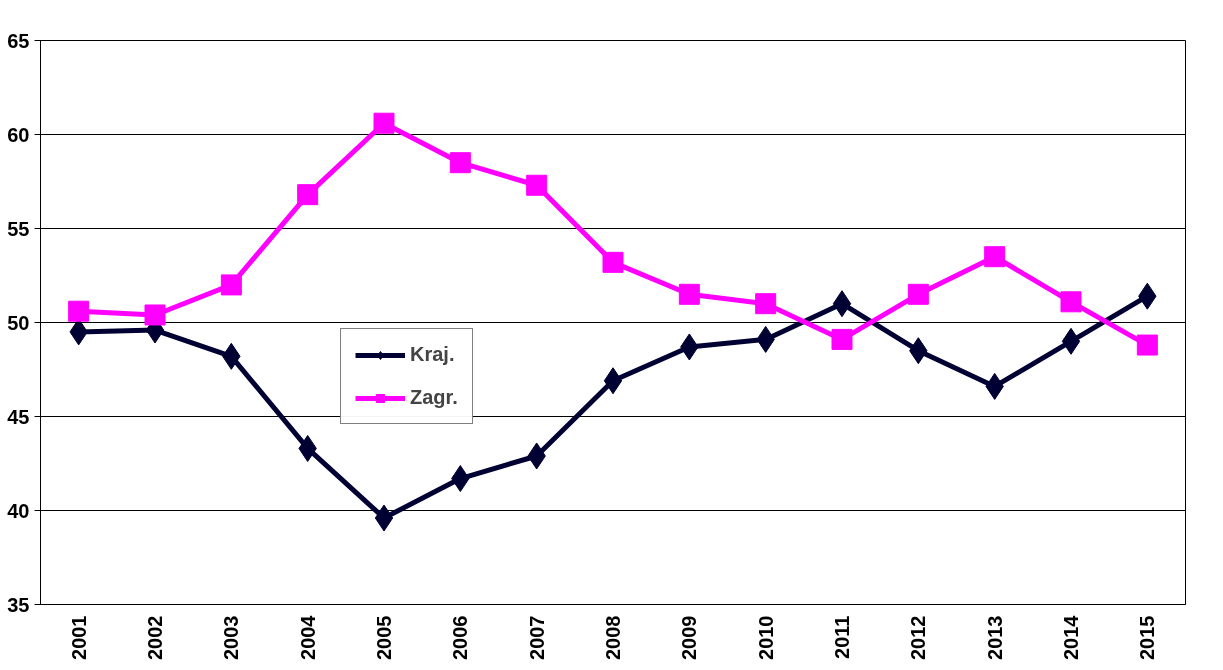 This screenshot has height=670, width=1223. I want to click on legend-label: Zagr., so click(434, 397).